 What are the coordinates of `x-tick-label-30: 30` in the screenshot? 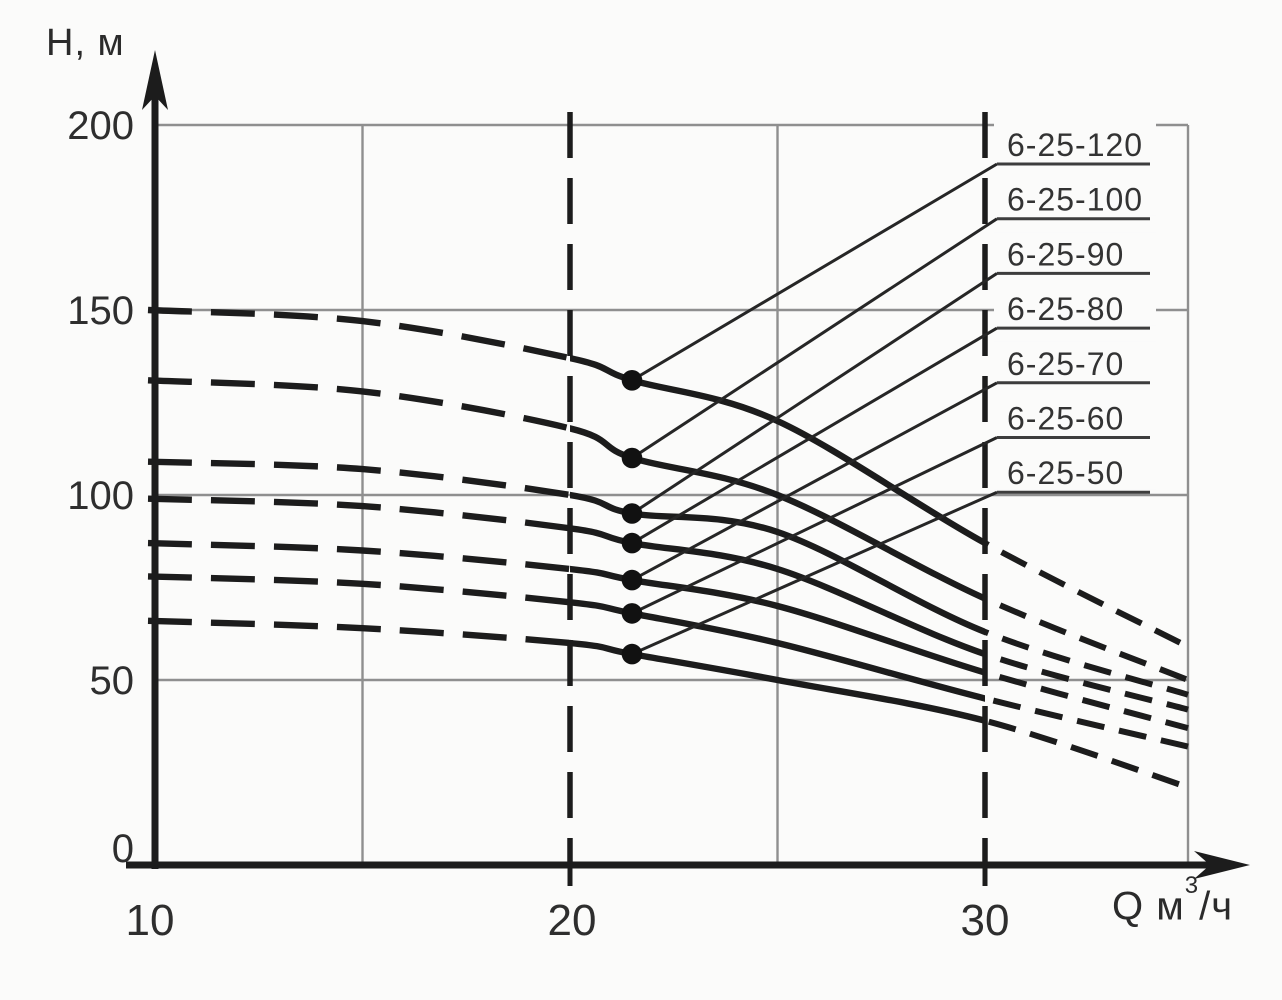 It's located at (985, 920).